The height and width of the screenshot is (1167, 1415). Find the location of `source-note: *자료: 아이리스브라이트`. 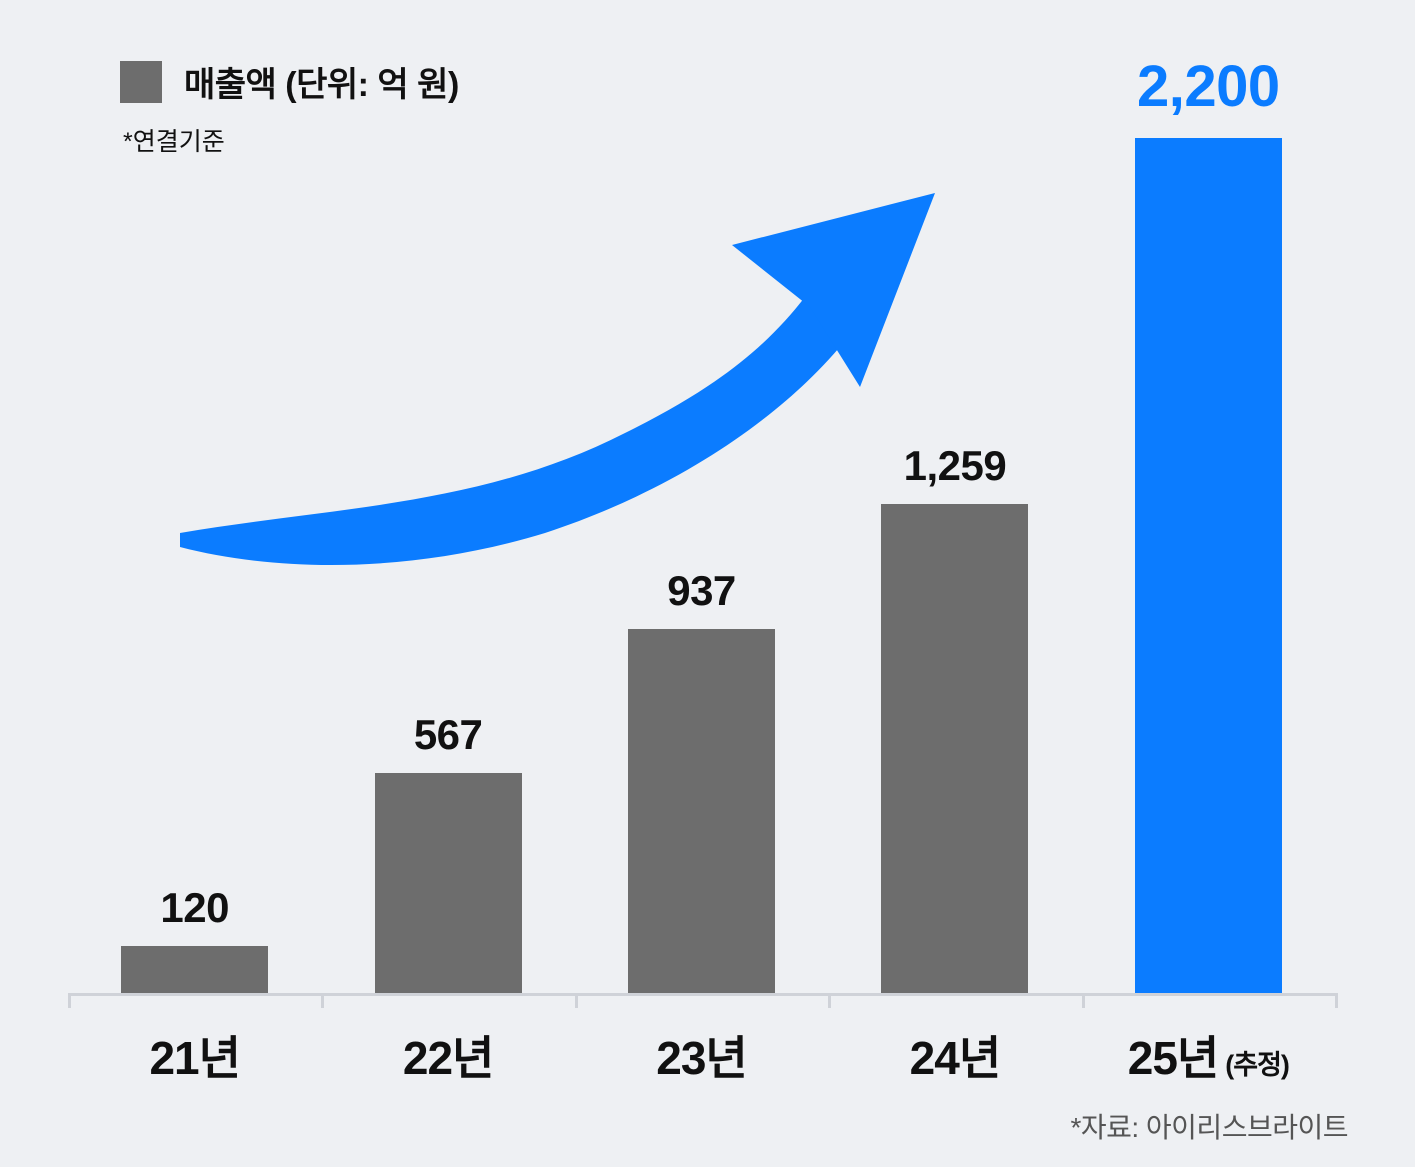

source-note: *자료: 아이리스브라이트 is located at coordinates (1209, 1127).